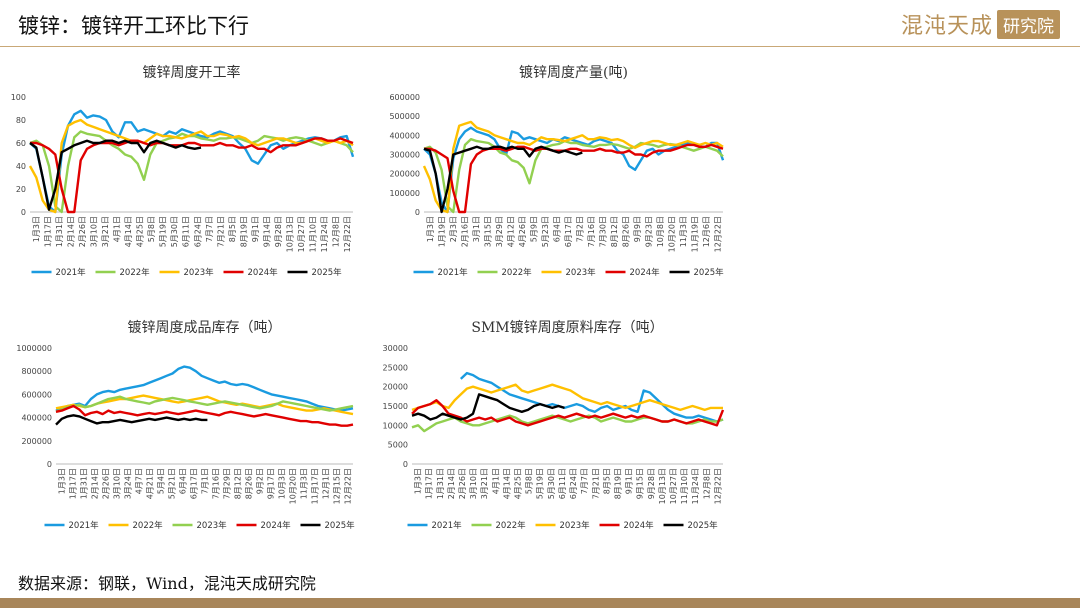 This screenshot has width=1080, height=608. What do you see at coordinates (595, 483) in the screenshot?
I see `x-tick-label: 7月21日` at bounding box center [595, 483].